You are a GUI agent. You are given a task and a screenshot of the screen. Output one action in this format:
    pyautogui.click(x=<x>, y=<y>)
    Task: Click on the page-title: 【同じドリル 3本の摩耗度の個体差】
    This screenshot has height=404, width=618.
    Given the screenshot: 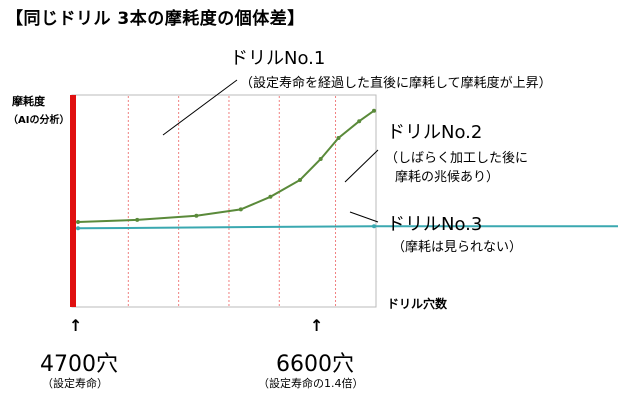 What is the action you would take?
    pyautogui.click(x=155, y=19)
    